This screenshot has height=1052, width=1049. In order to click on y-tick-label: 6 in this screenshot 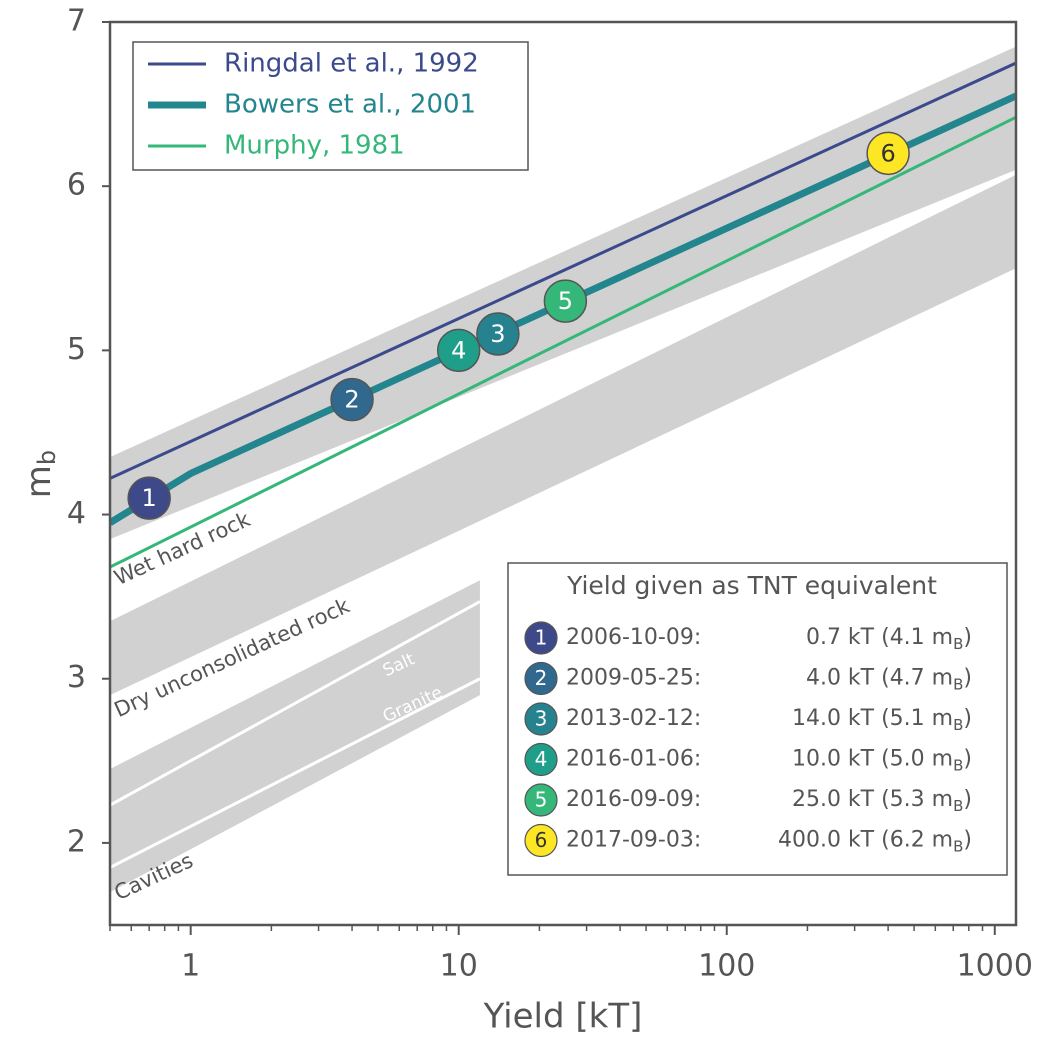, I will do `click(76, 185)`.